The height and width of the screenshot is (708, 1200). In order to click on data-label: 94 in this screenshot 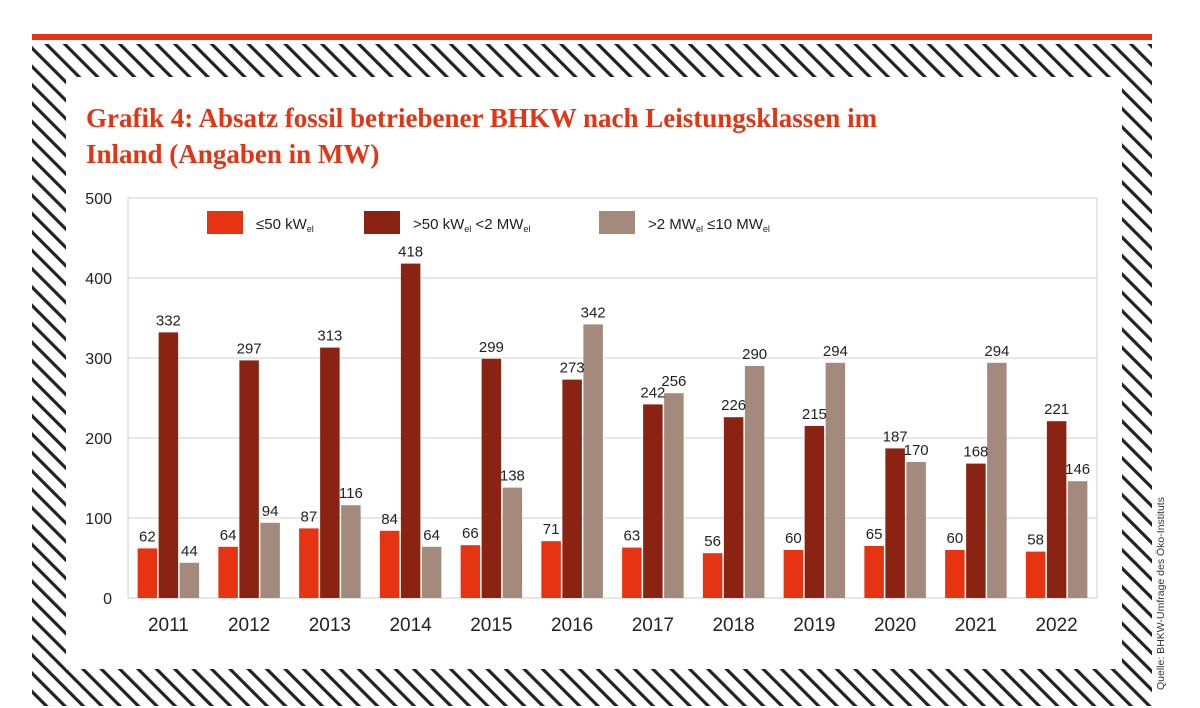, I will do `click(270, 511)`.